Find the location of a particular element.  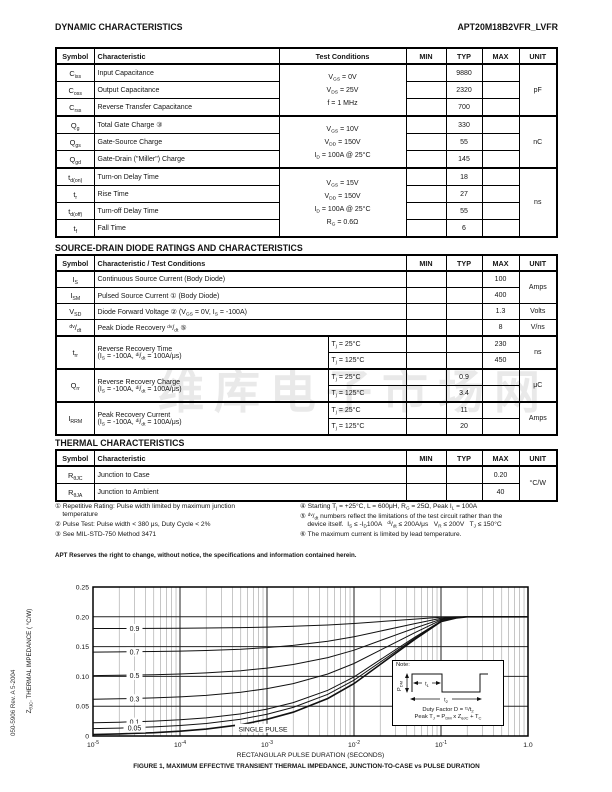

table-cell: IS is located at coordinates (75, 279).